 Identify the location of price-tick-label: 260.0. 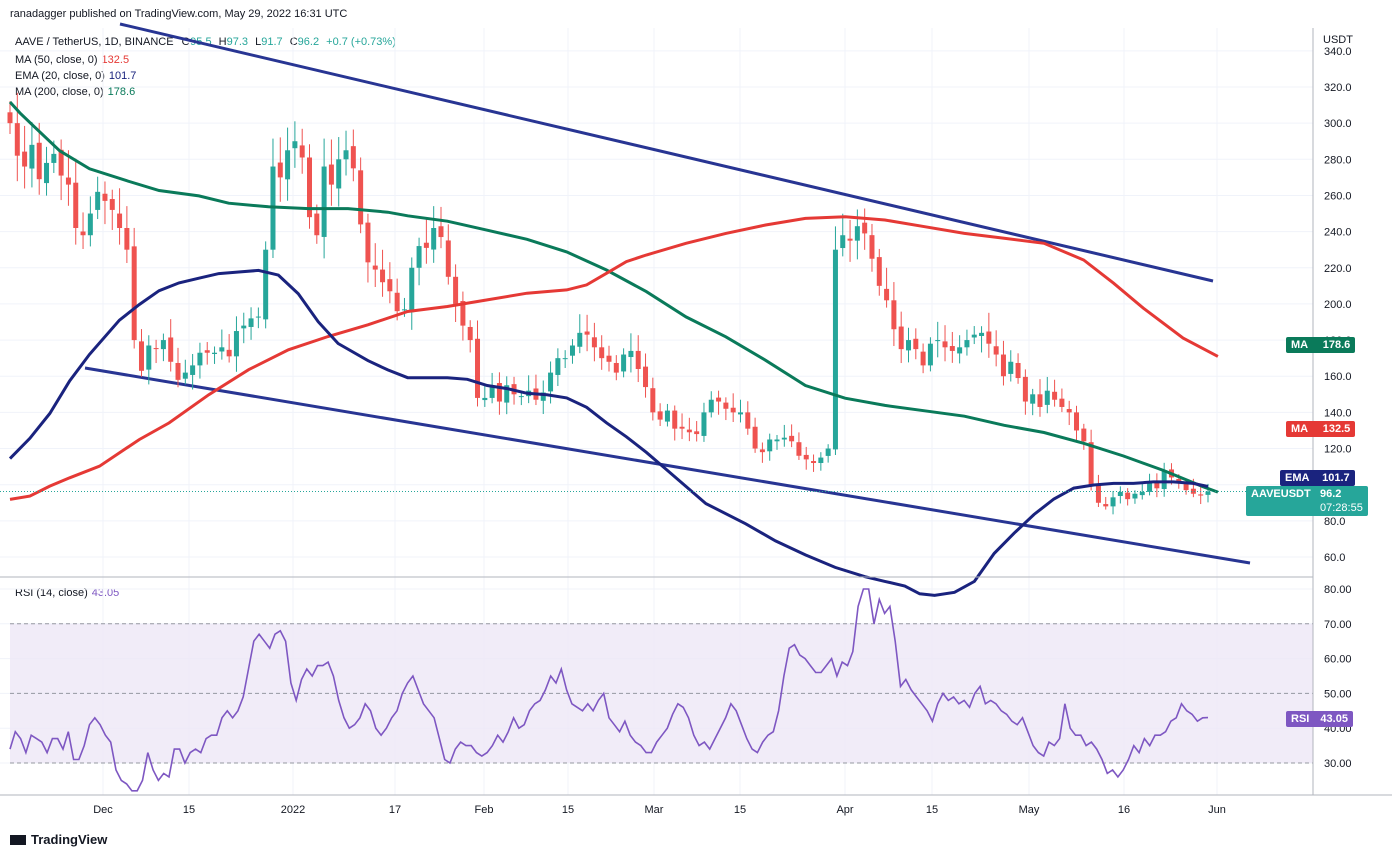
(1338, 196).